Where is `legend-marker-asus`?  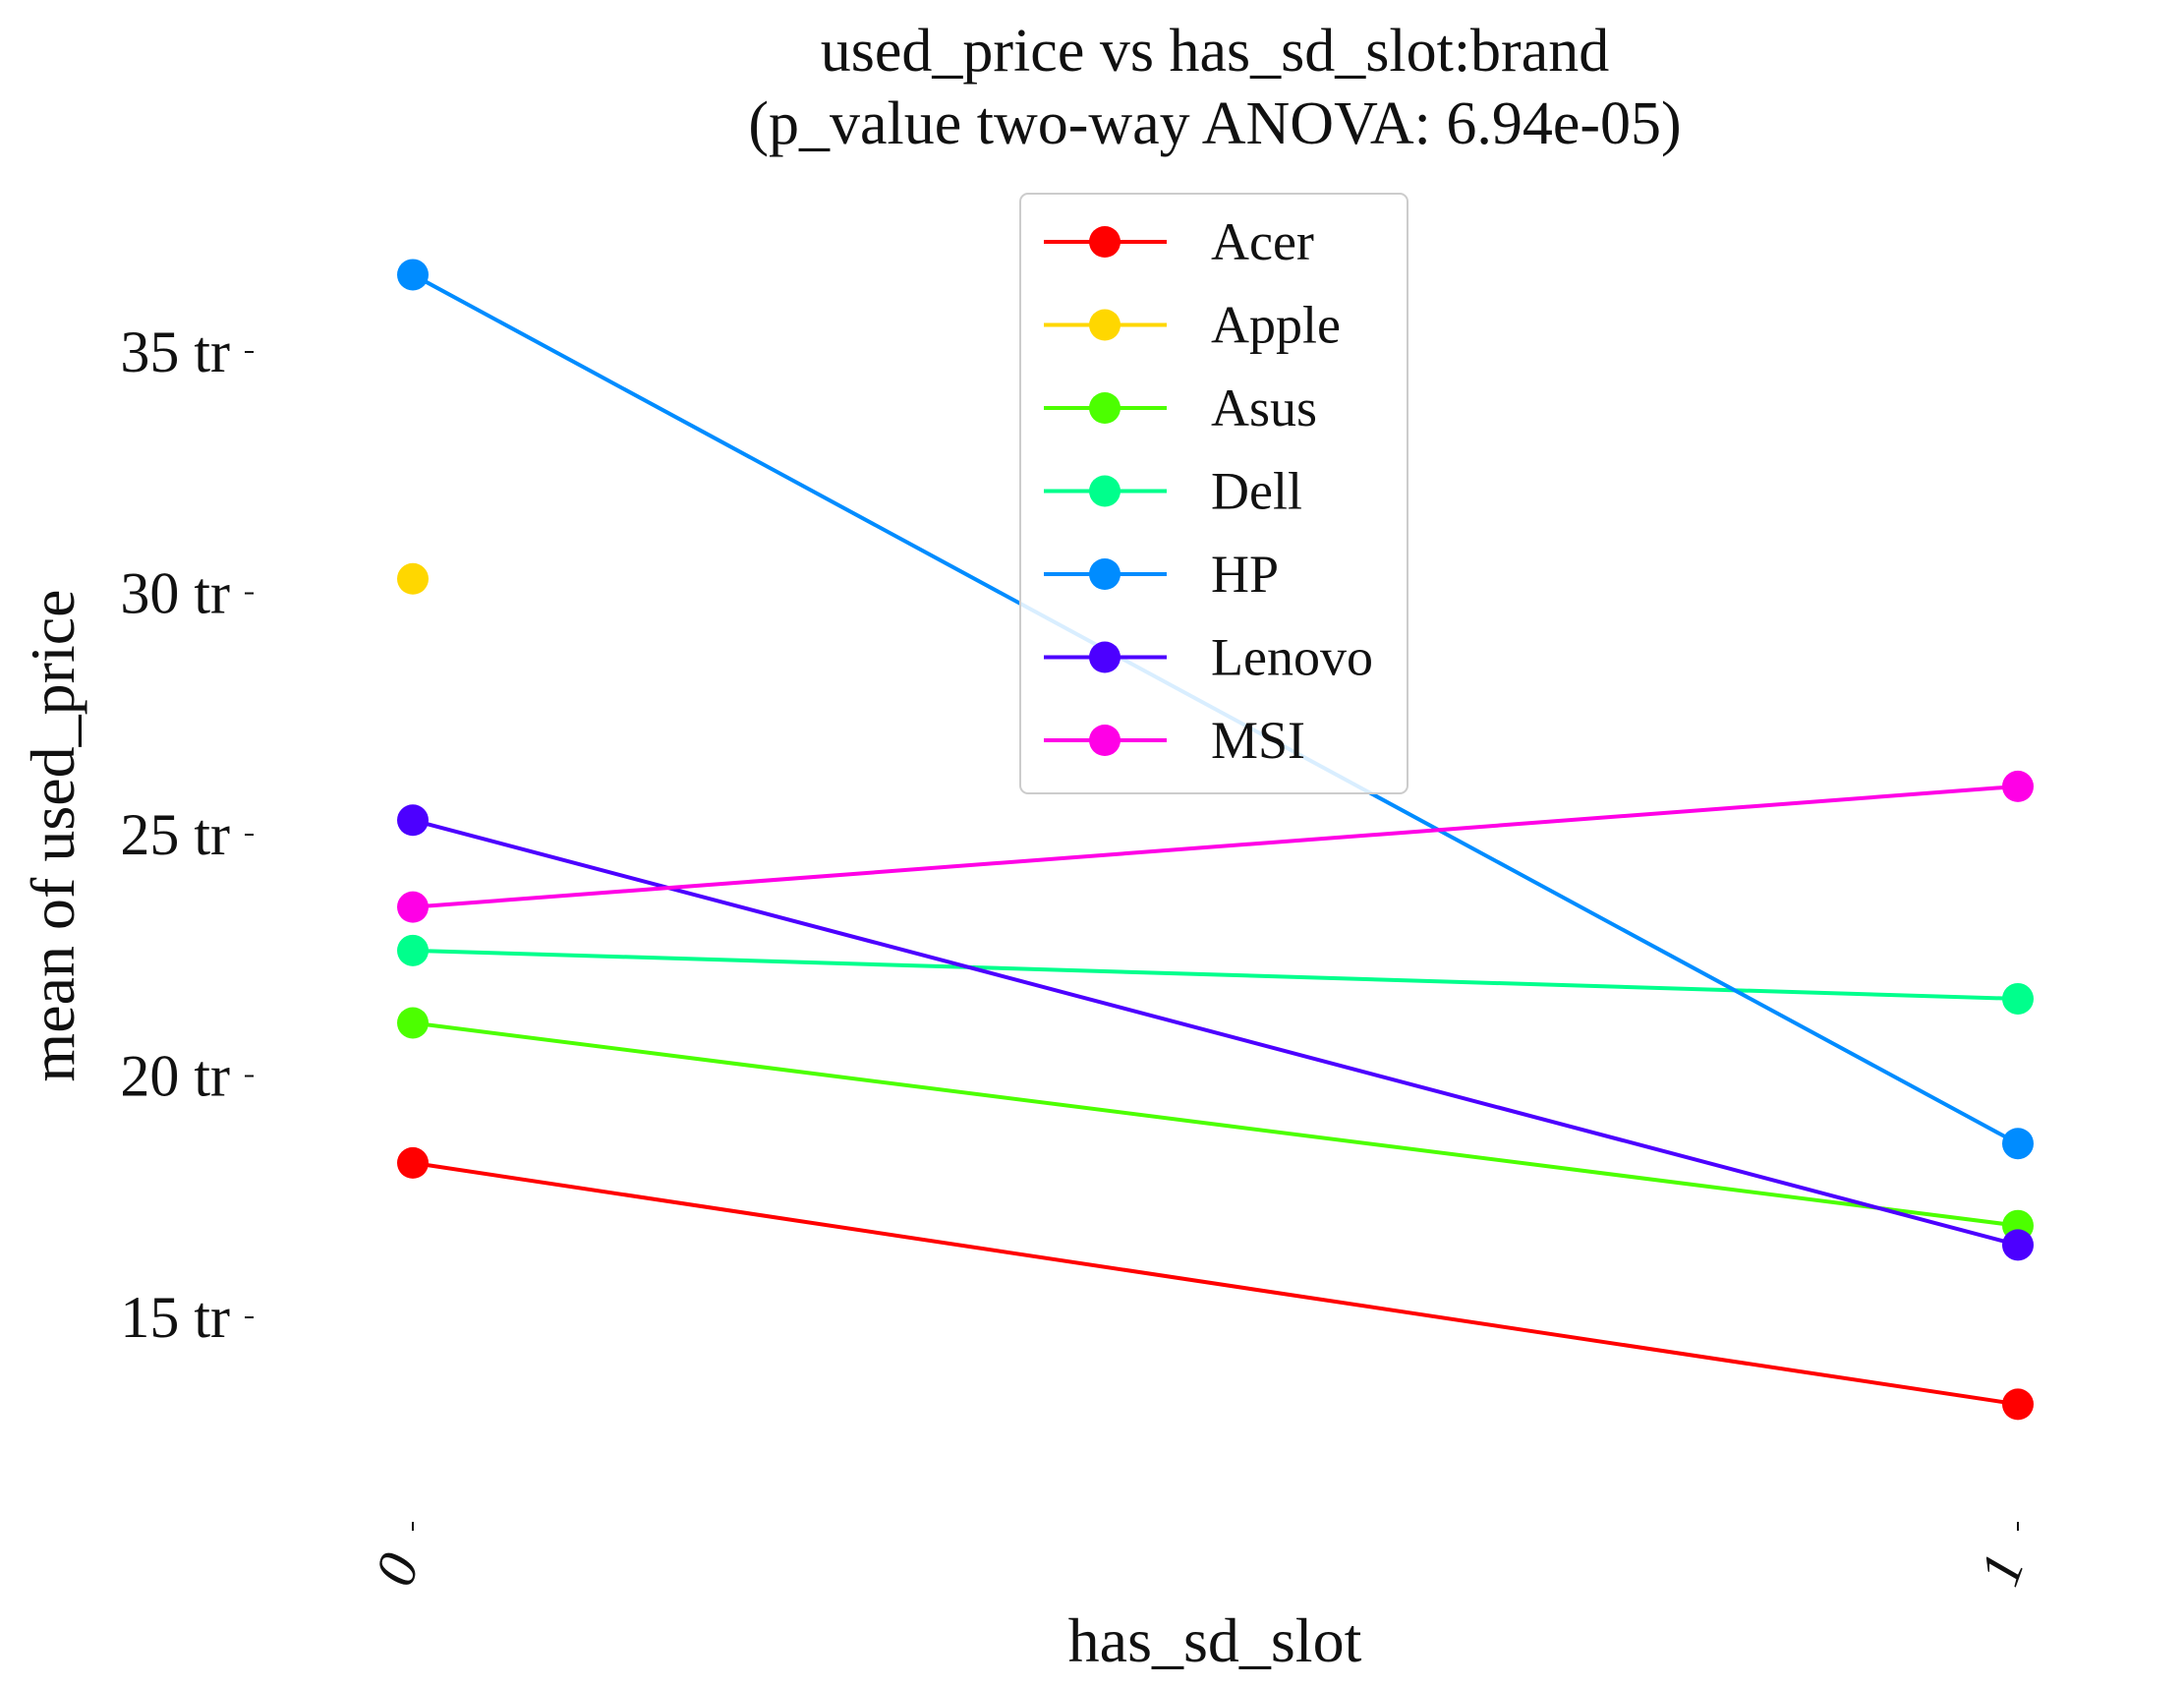
legend-marker-asus is located at coordinates (1105, 408).